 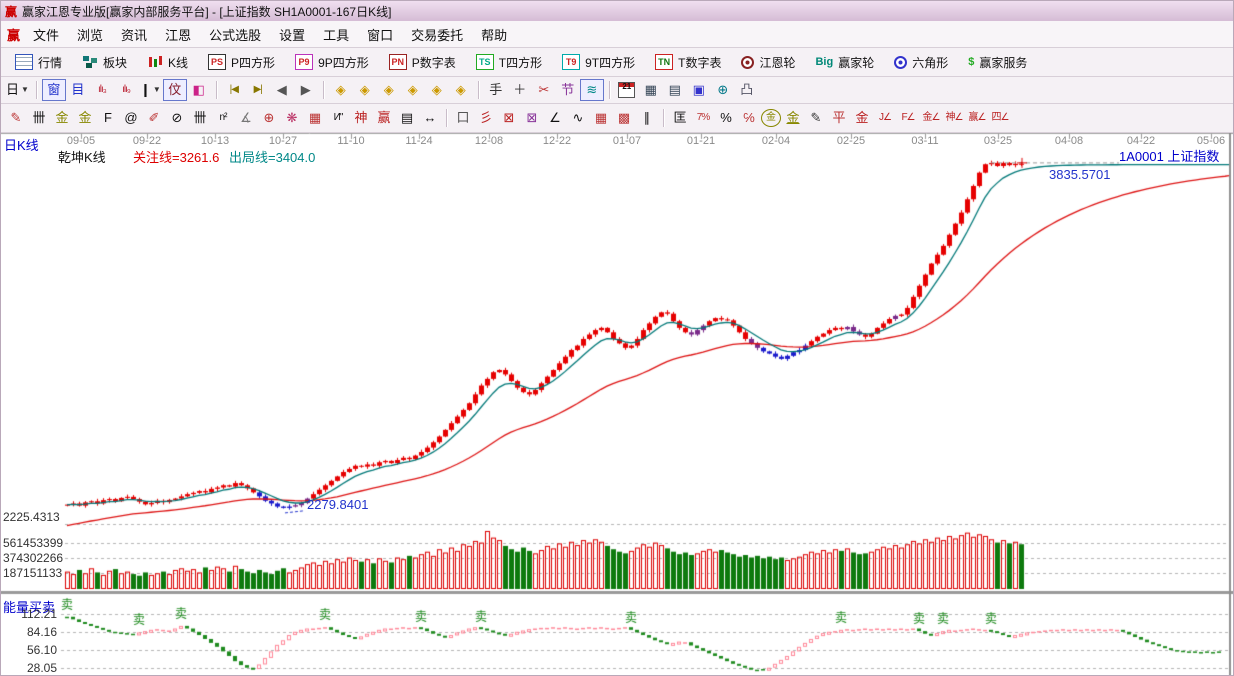 What do you see at coordinates (234, 89) in the screenshot?
I see `first-page-icon: |◀` at bounding box center [234, 89].